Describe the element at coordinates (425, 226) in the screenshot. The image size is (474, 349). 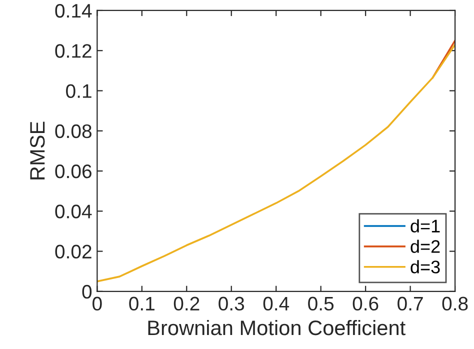
I see `legend-label: d=1` at that location.